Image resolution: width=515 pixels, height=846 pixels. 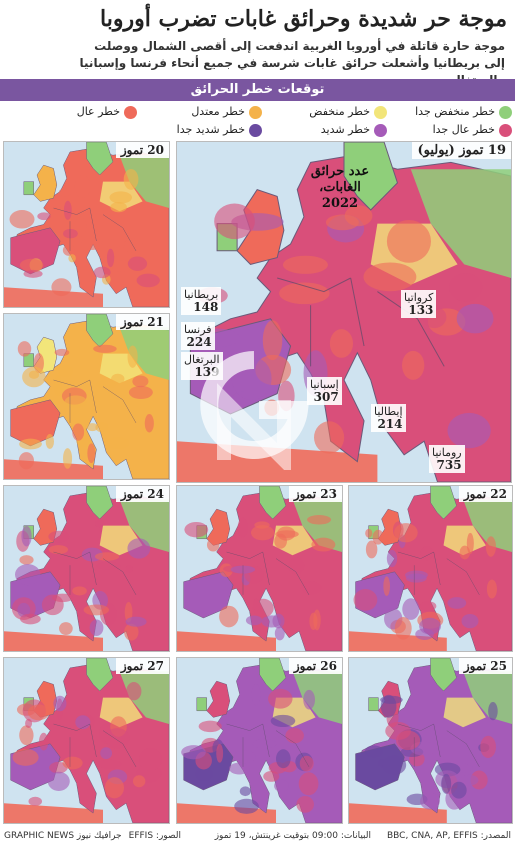 What do you see at coordinates (142, 322) in the screenshot?
I see `panel-date: 21 تموز` at bounding box center [142, 322].